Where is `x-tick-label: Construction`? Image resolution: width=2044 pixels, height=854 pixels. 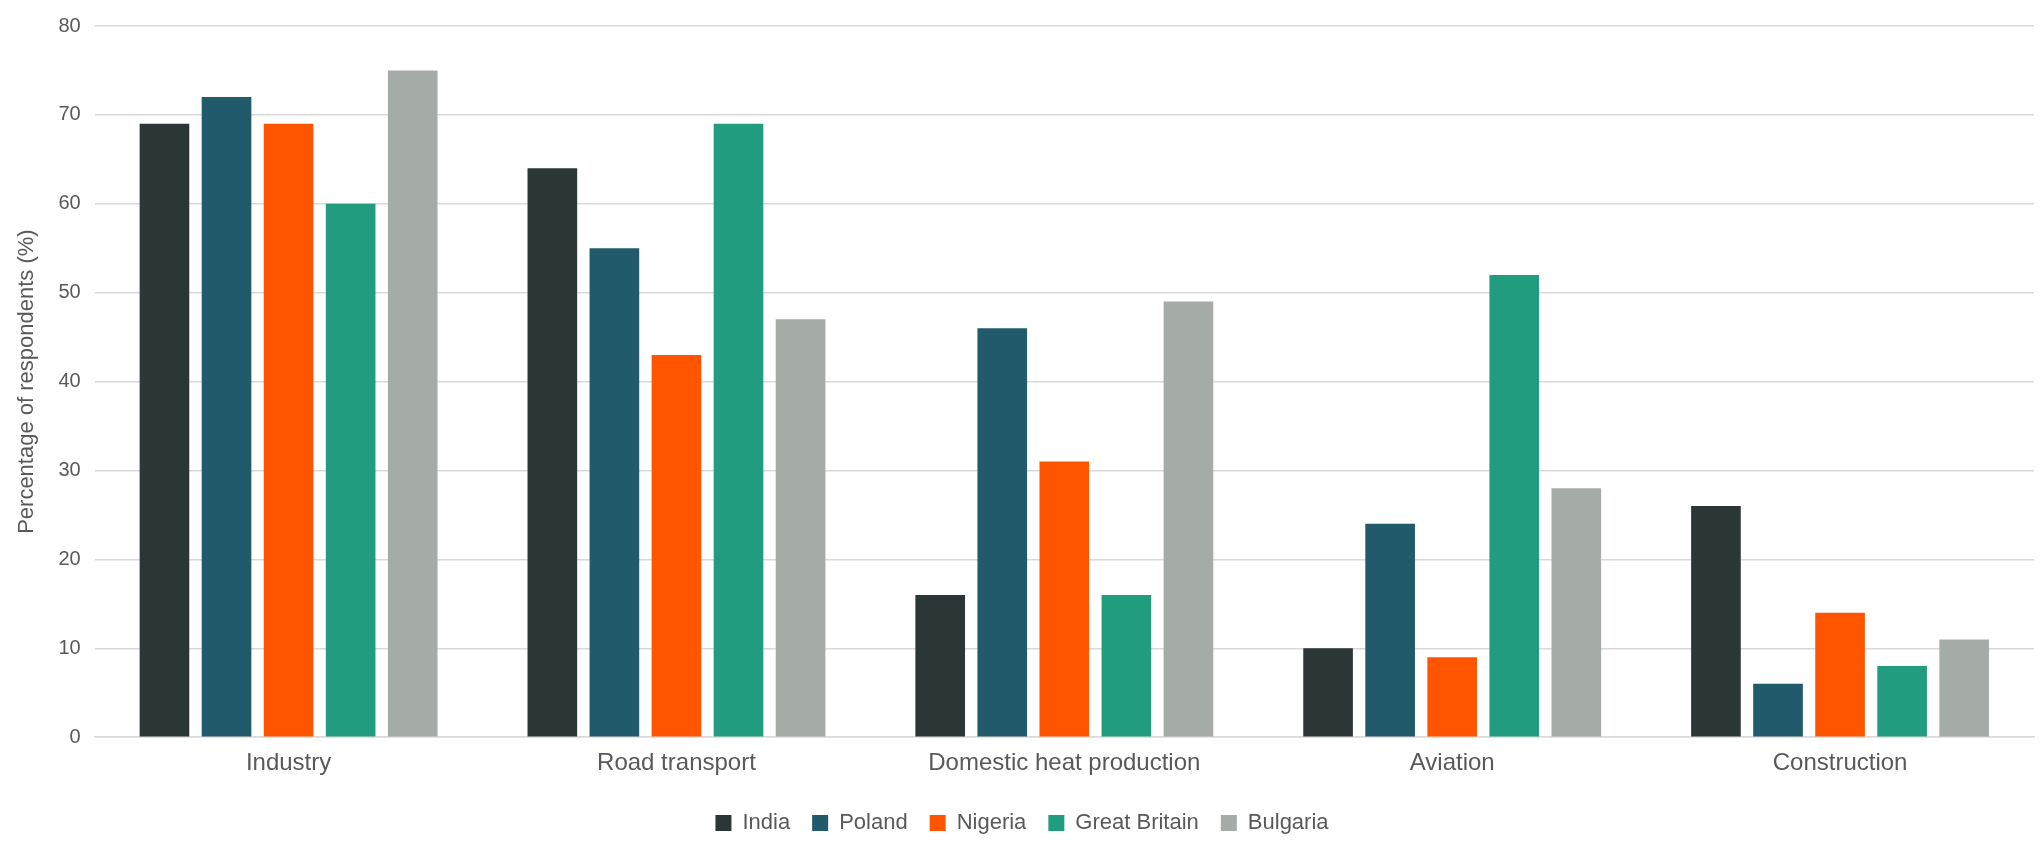 x-tick-label: Construction is located at coordinates (1840, 762).